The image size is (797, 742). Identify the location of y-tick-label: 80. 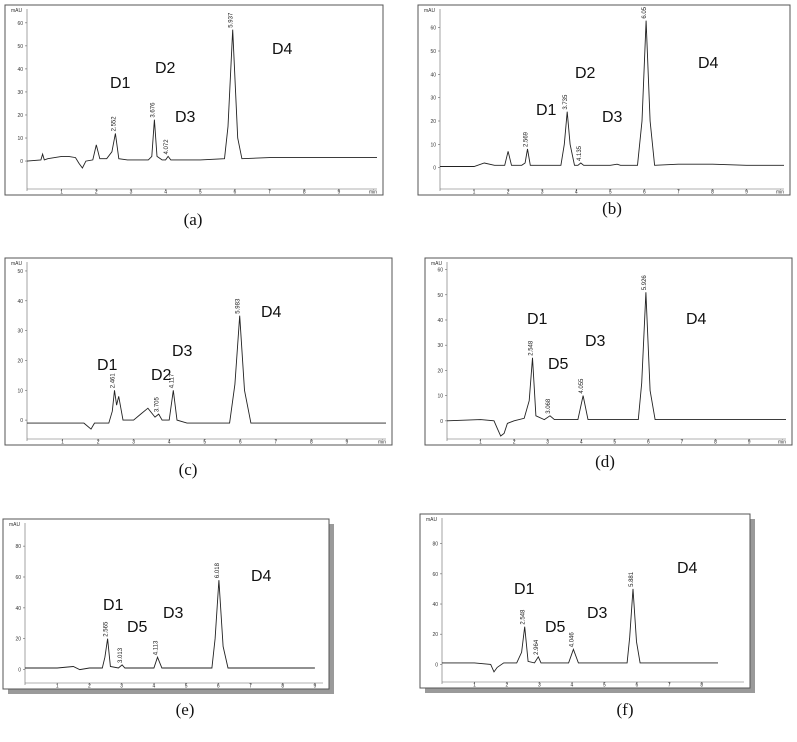
(435, 545).